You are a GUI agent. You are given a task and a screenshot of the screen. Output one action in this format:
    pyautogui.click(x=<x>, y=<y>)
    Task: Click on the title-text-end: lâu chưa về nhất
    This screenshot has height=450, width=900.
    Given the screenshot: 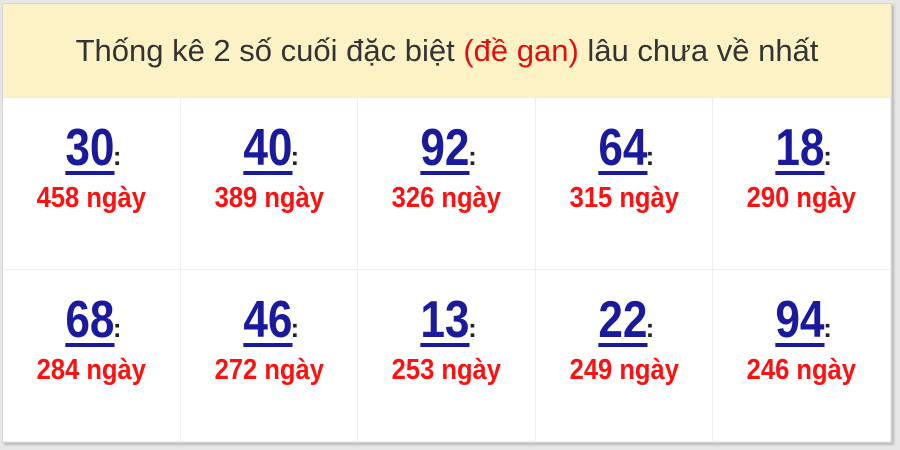 What is the action you would take?
    pyautogui.click(x=698, y=50)
    